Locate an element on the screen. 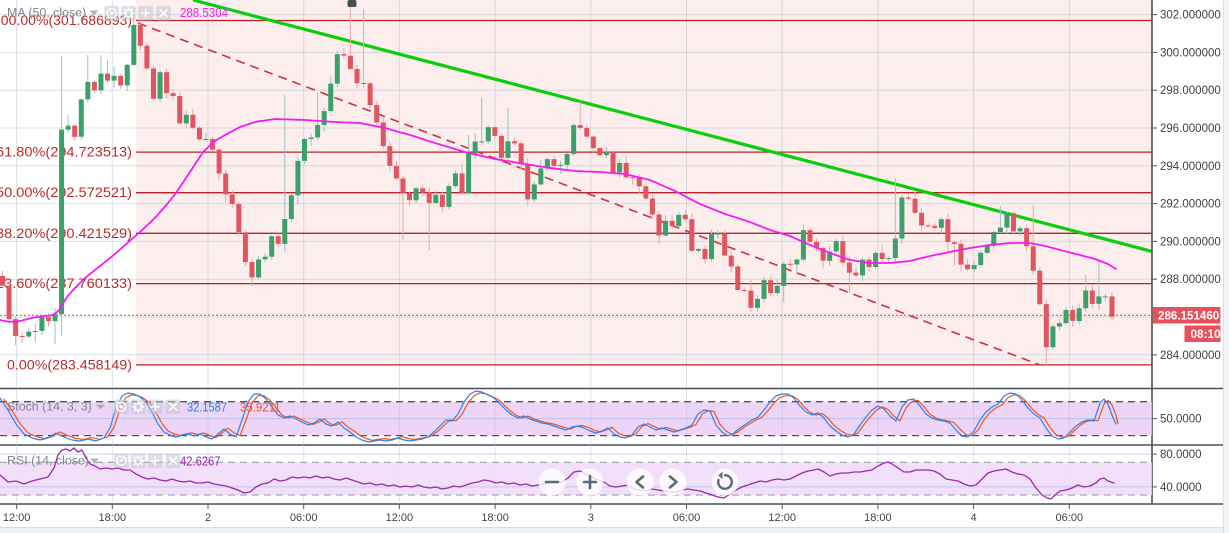  svg-text: 08:10 is located at coordinates (1206, 334).